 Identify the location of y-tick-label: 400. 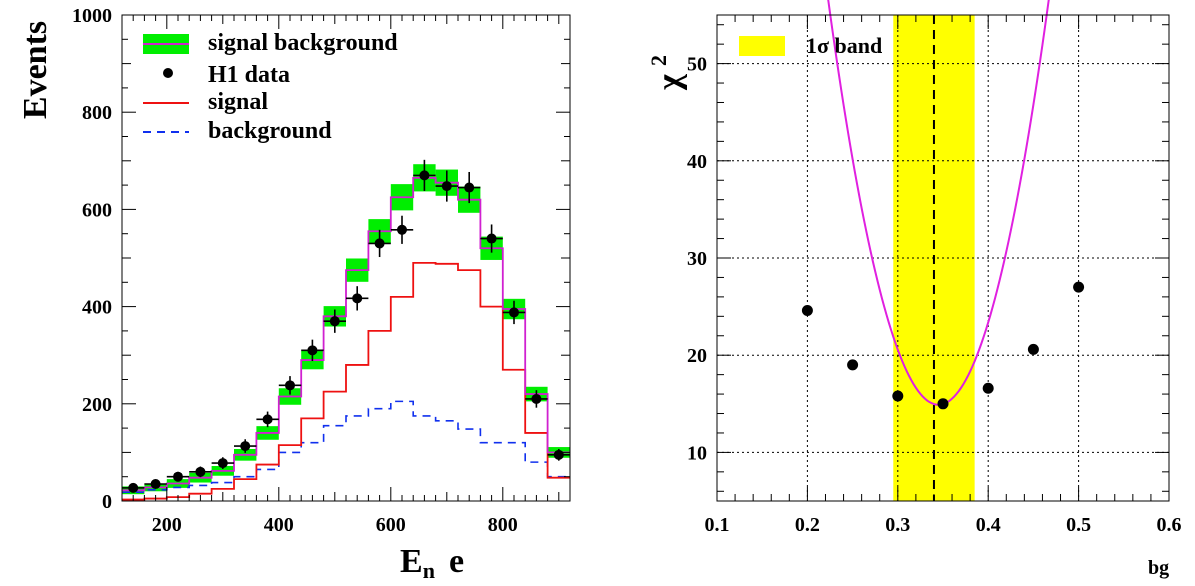
(97, 308).